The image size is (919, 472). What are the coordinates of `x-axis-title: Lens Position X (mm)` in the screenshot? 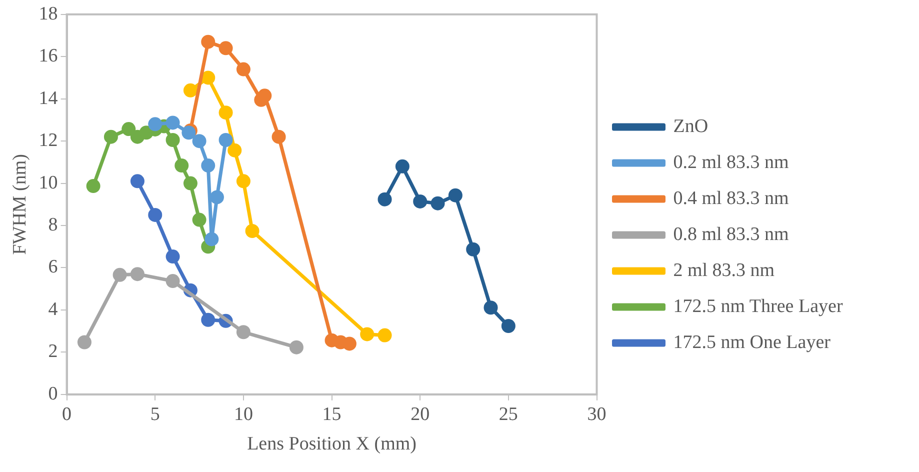 It's located at (331, 444).